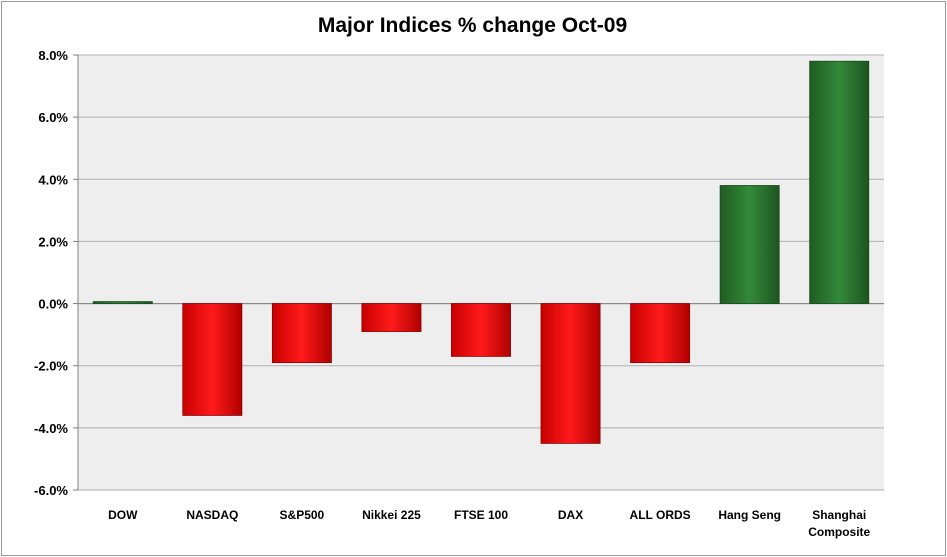  I want to click on x-category-label: NASDAQ, so click(212, 515).